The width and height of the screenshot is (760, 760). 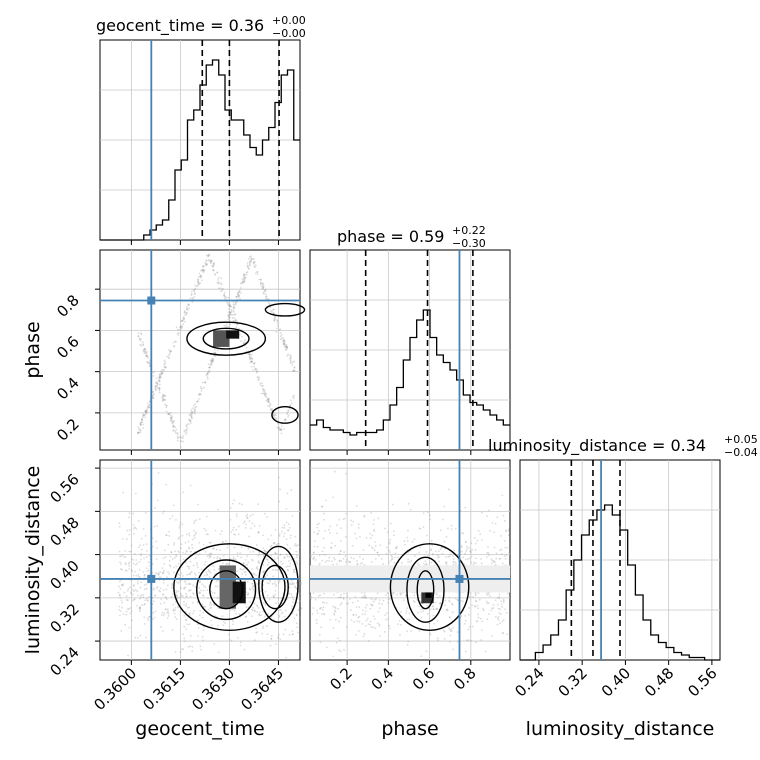 What do you see at coordinates (64, 661) in the screenshot?
I see `y-tick-label: 0.24` at bounding box center [64, 661].